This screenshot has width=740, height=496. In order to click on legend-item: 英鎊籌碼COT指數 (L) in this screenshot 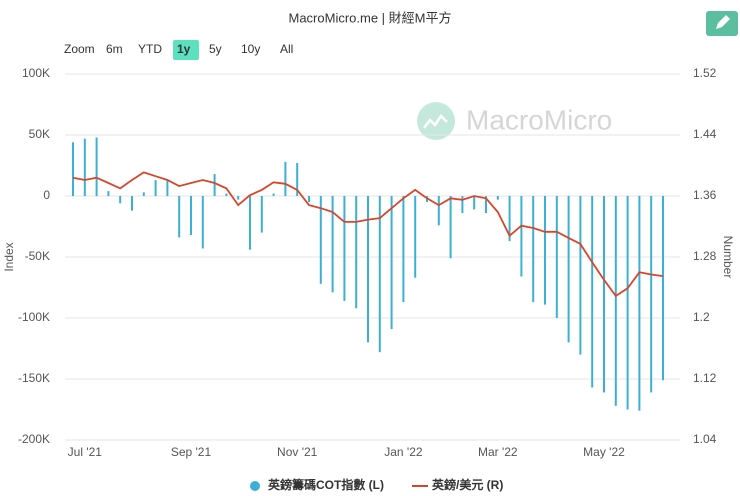, I will do `click(317, 484)`.